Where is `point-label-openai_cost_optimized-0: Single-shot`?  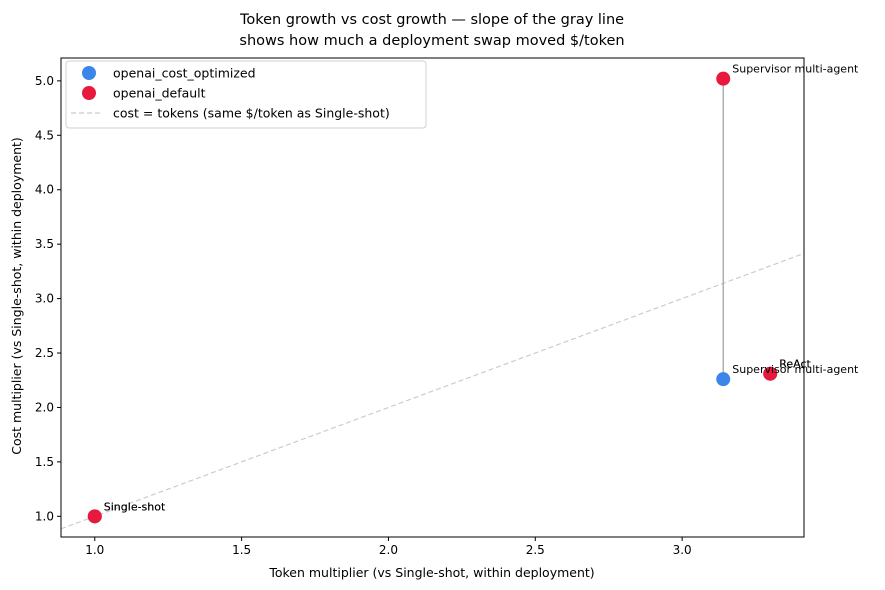 point-label-openai_cost_optimized-0: Single-shot is located at coordinates (135, 506).